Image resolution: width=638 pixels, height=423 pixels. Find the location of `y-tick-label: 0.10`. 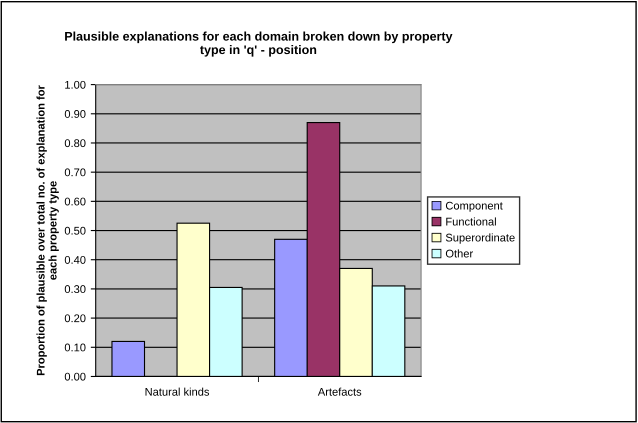

y-tick-label: 0.10 is located at coordinates (75, 348).